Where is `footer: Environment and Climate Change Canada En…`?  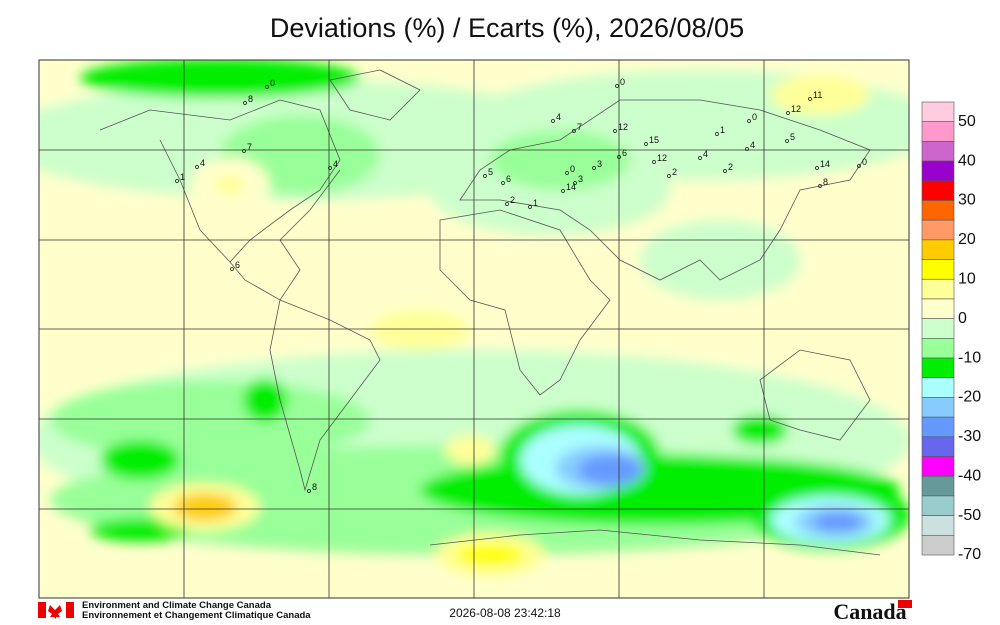 footer: Environment and Climate Change Canada En… is located at coordinates (475, 611).